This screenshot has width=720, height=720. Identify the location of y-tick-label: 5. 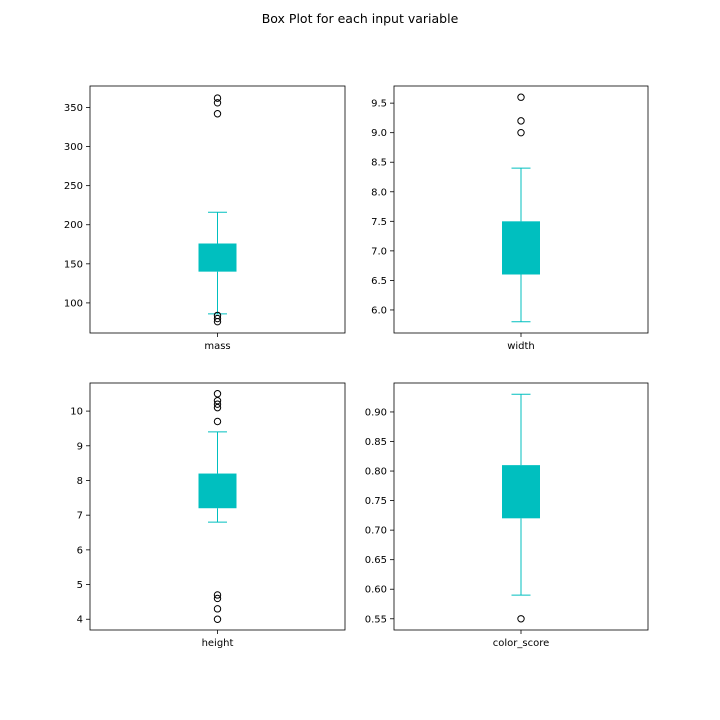
(80, 585).